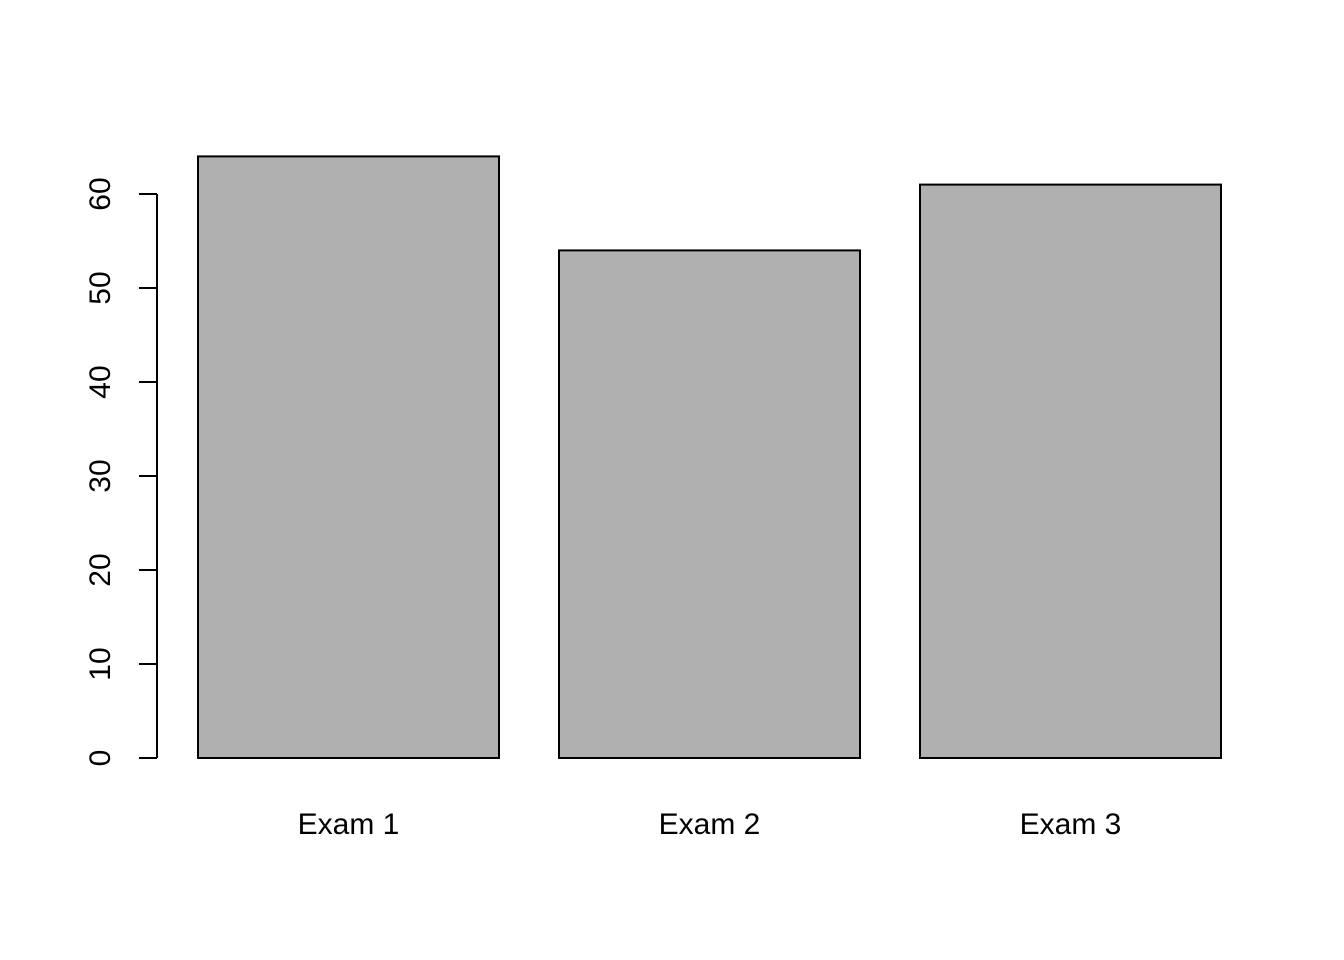 The width and height of the screenshot is (1344, 960). Describe the element at coordinates (1071, 824) in the screenshot. I see `x-tick-label: Exam 3` at that location.